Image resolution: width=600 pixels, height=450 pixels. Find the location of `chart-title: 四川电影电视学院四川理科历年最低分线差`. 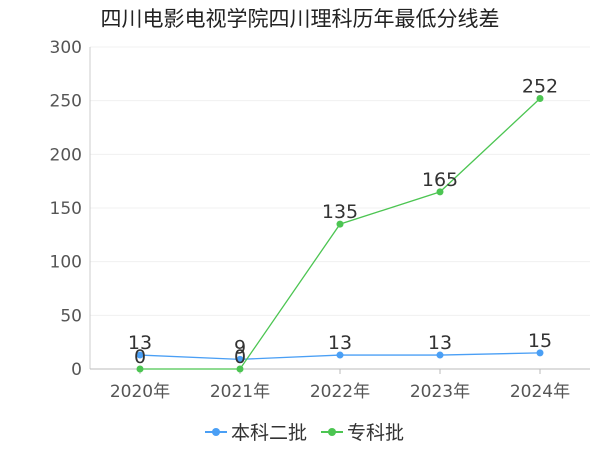

chart-title: 四川电影电视学院四川理科历年最低分线差 is located at coordinates (300, 19).